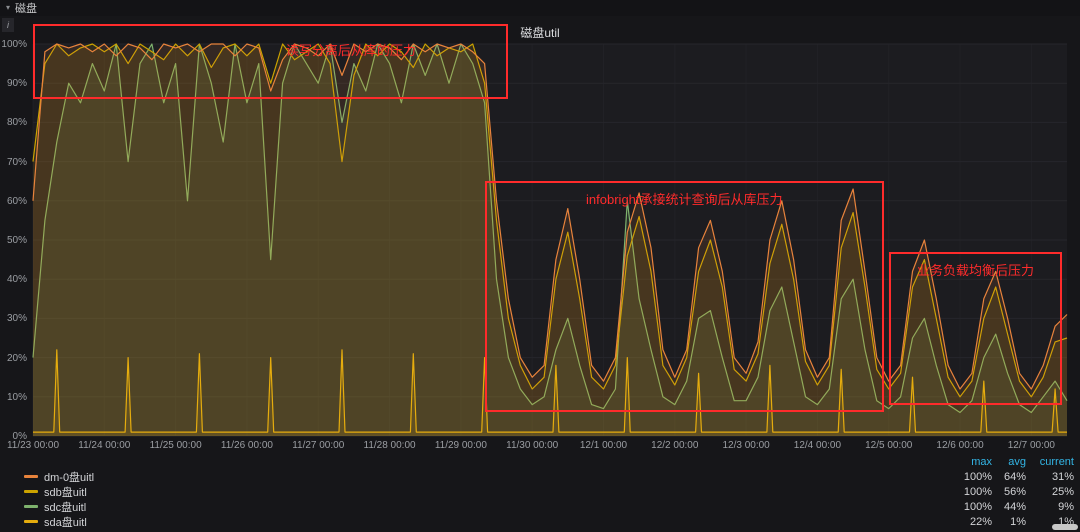 The image size is (1080, 532). What do you see at coordinates (16, 123) in the screenshot?
I see `y-axis-label: 80%` at bounding box center [16, 123].